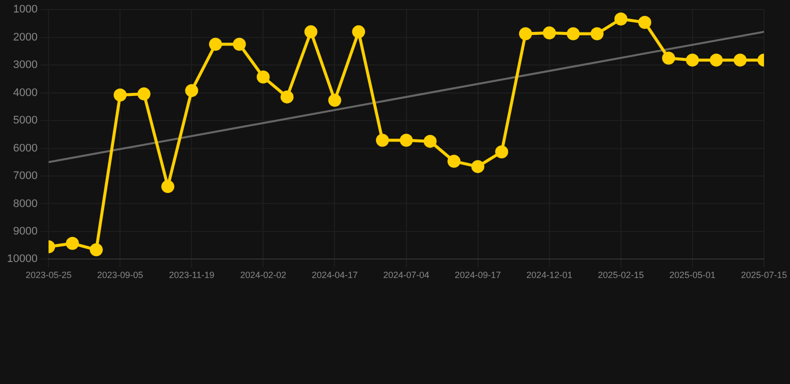 The height and width of the screenshot is (384, 790). I want to click on y-tick-label: 3000, so click(25, 65).